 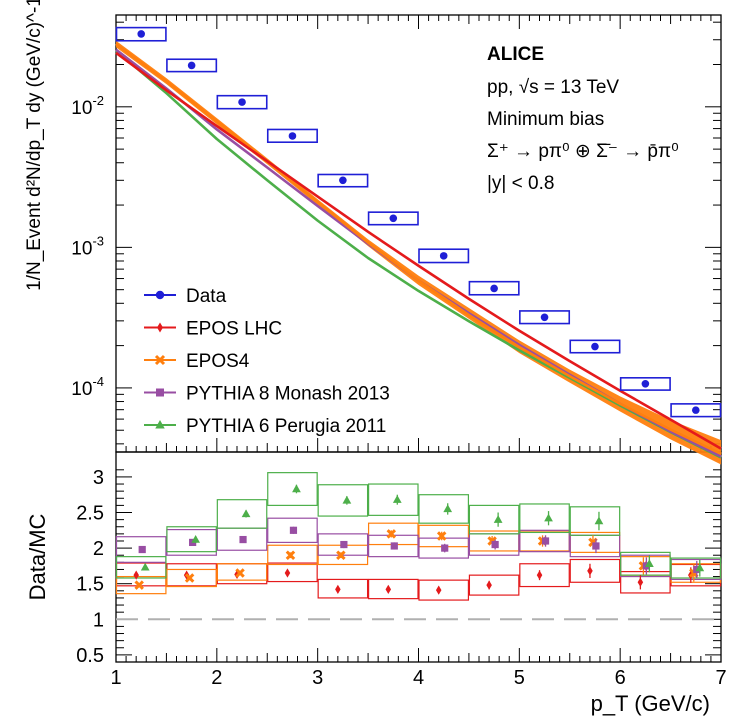 I want to click on y-tick-label: 2, so click(x=98, y=549).